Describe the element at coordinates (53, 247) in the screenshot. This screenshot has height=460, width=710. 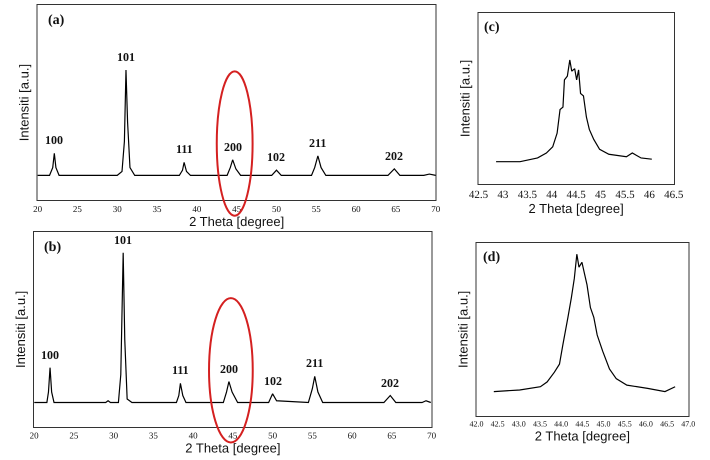
I see `chart-title: (b)` at that location.